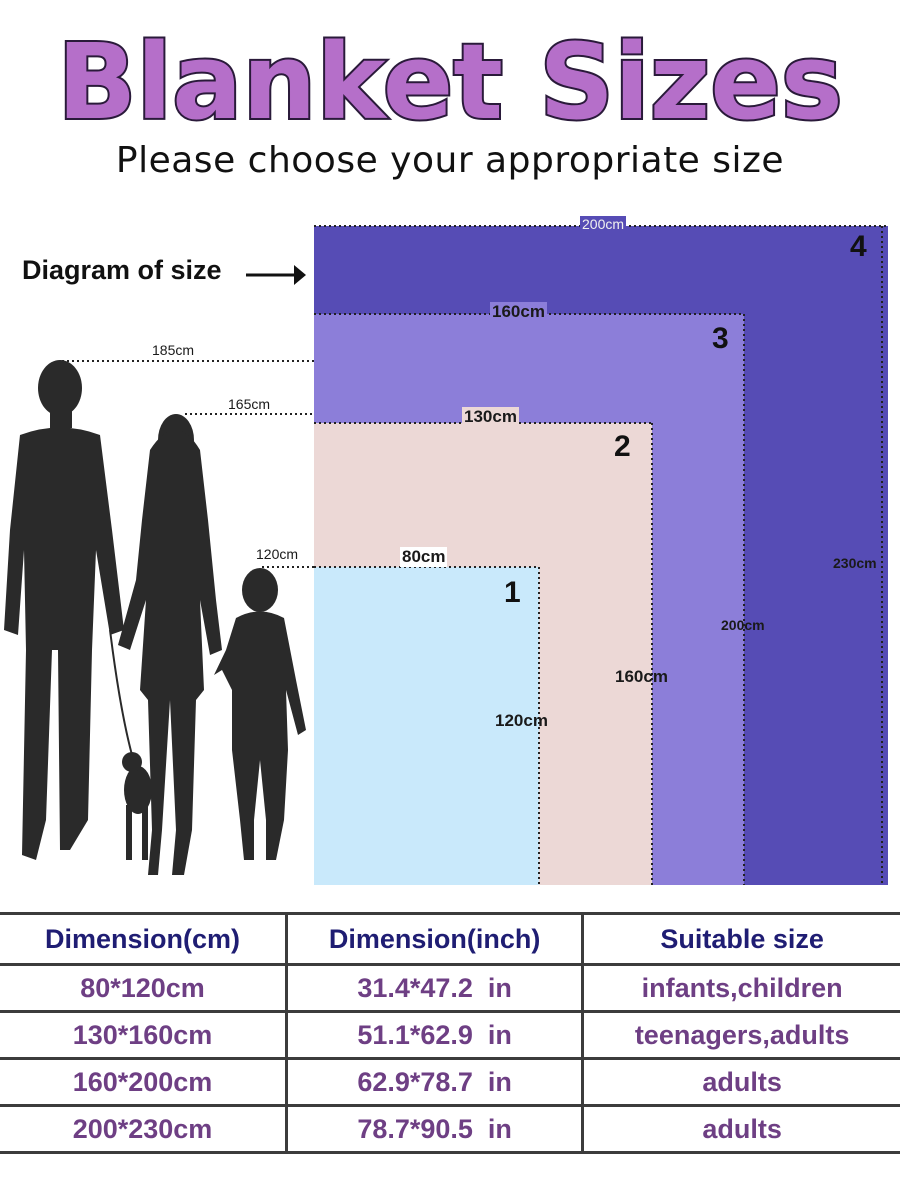 Image resolution: width=900 pixels, height=1198 pixels. I want to click on cell-dimension-cm: 200*230cm, so click(144, 1129).